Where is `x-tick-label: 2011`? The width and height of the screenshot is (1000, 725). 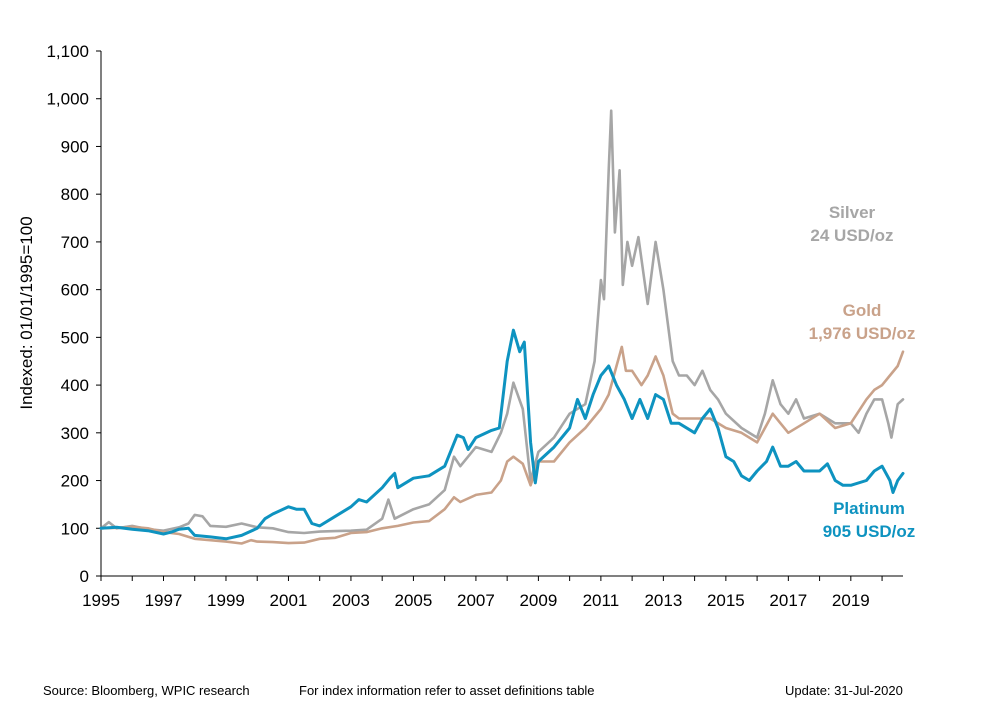
x-tick-label: 2011 is located at coordinates (601, 600).